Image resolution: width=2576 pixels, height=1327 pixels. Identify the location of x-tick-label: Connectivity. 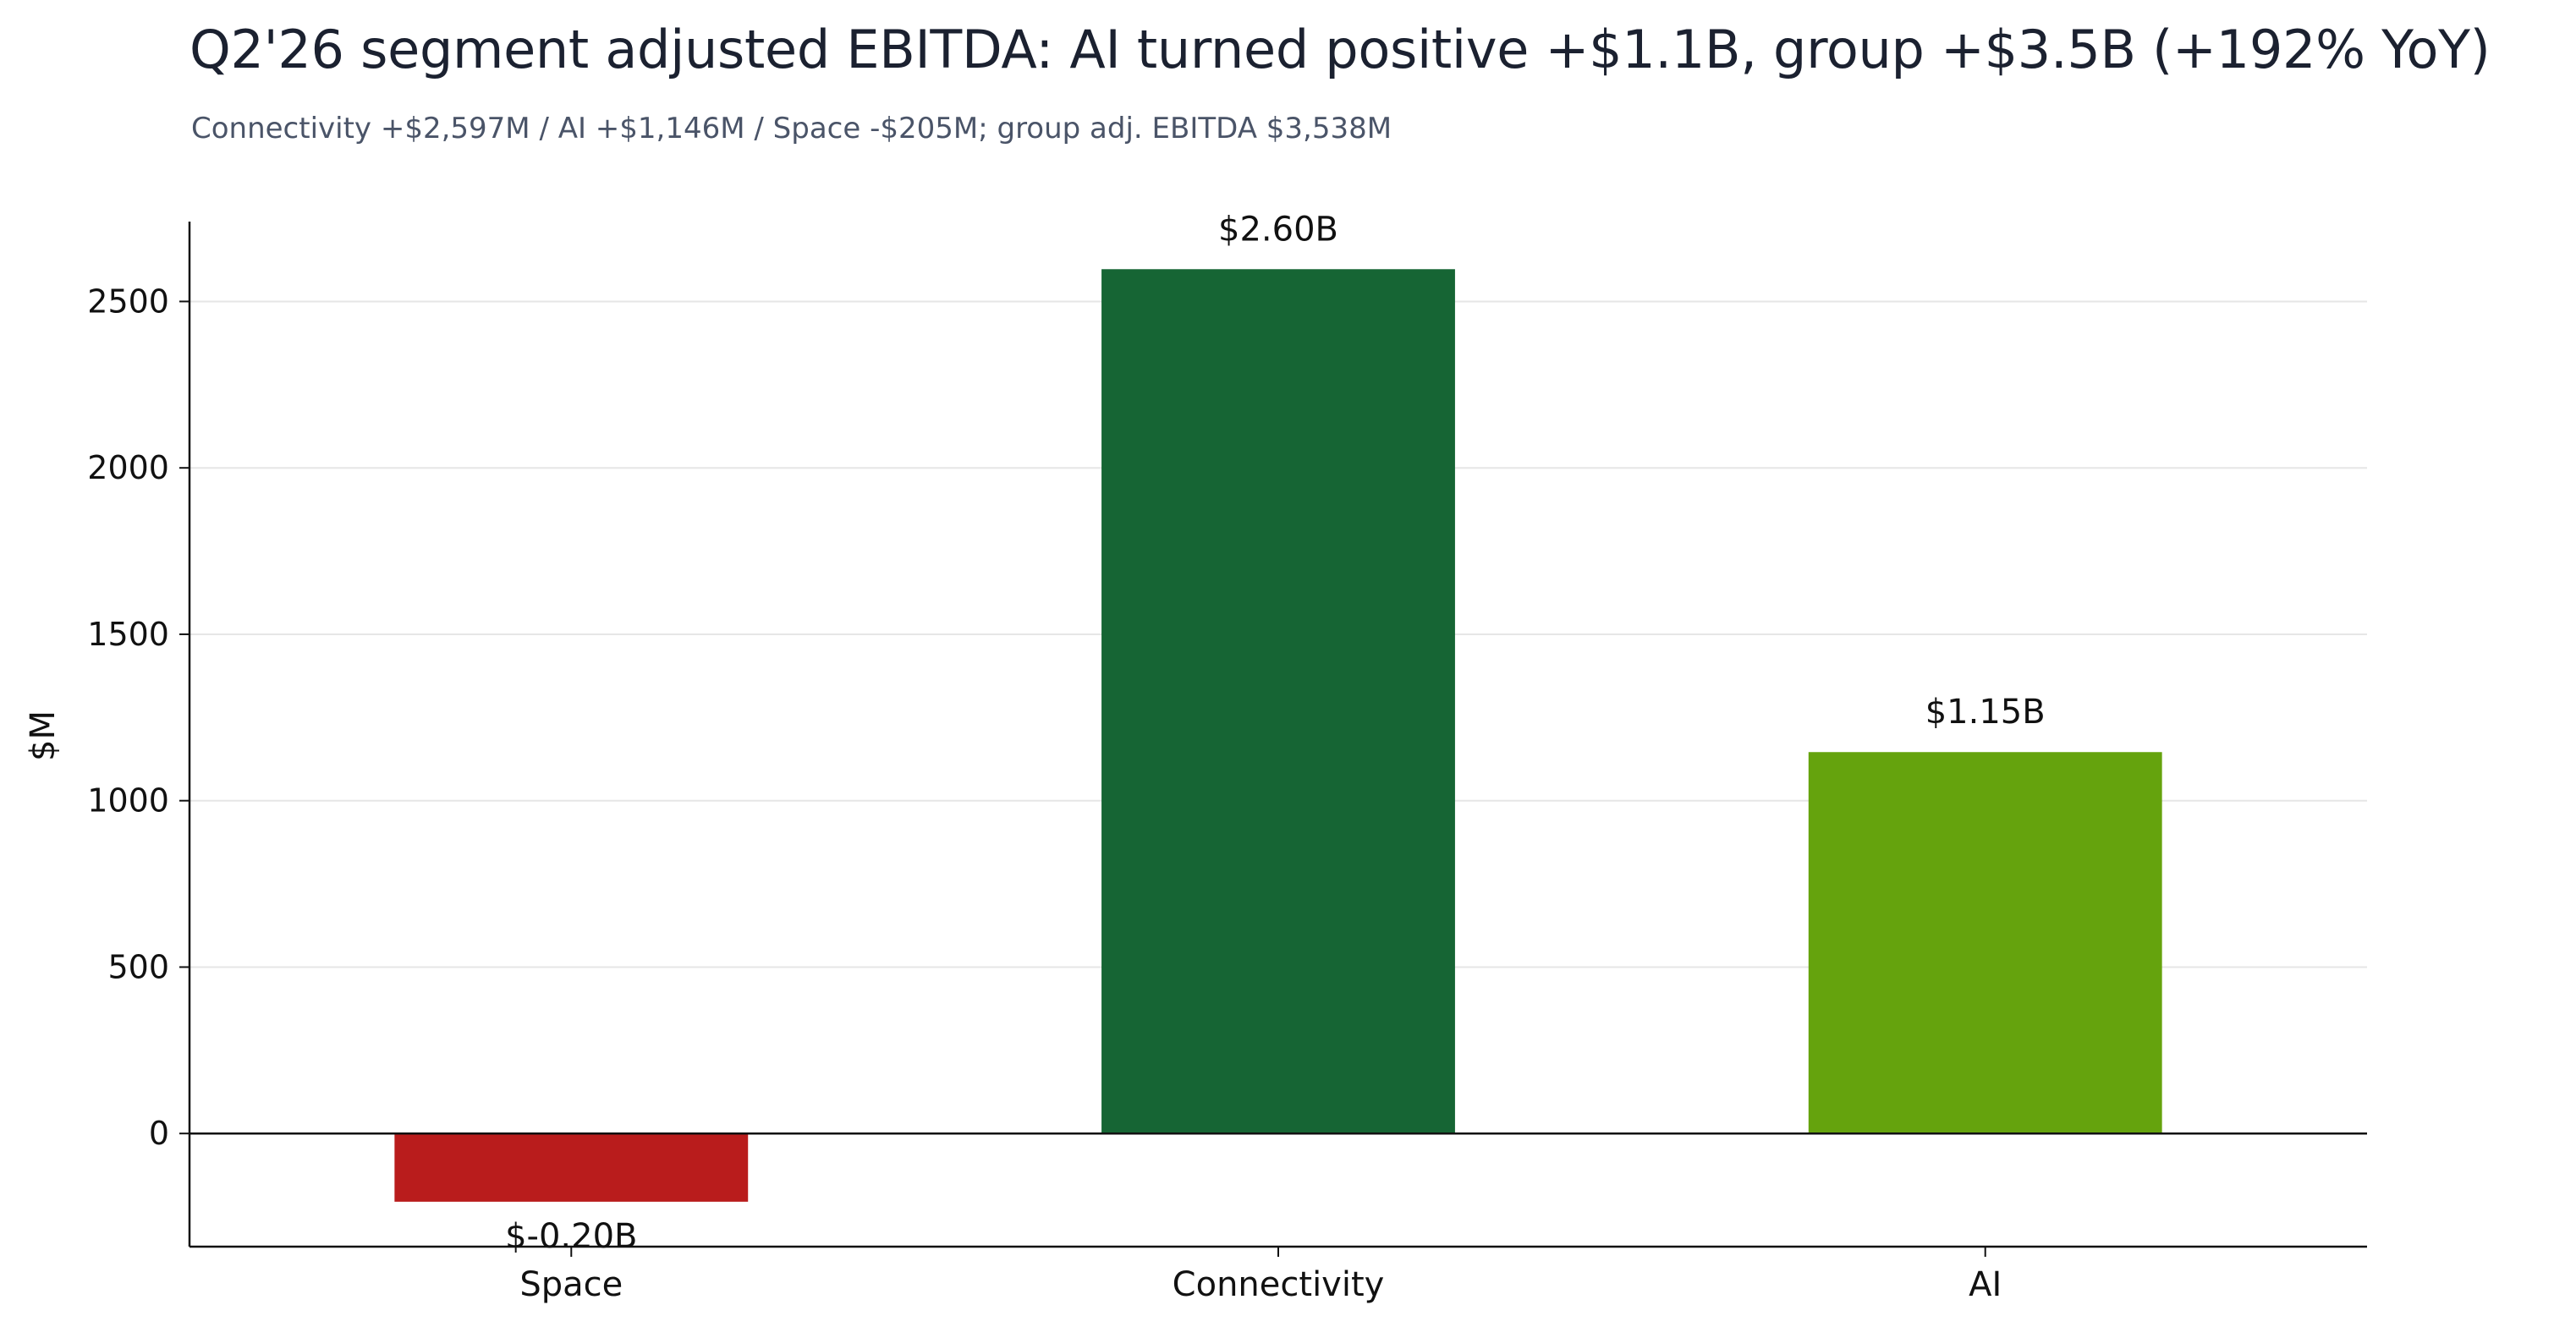
(1279, 1285).